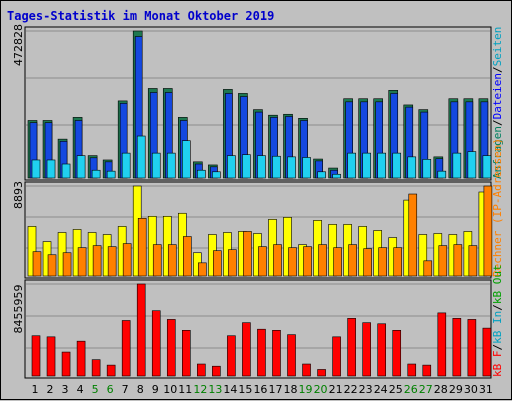 The height and width of the screenshot is (401, 512). What do you see at coordinates (306, 389) in the screenshot?
I see `day-label-19: 19` at bounding box center [306, 389].